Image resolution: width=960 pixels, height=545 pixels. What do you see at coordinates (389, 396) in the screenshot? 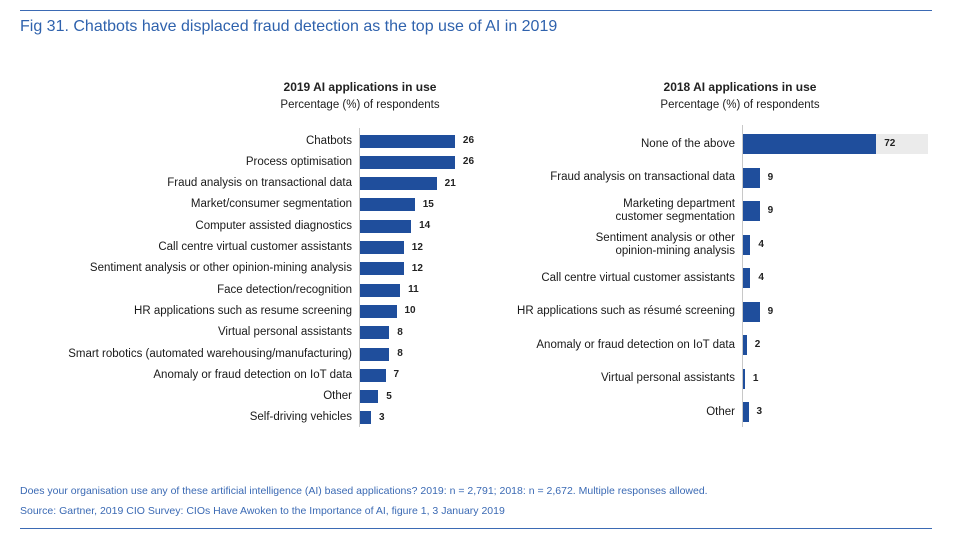
I see `data-label: 5` at bounding box center [389, 396].